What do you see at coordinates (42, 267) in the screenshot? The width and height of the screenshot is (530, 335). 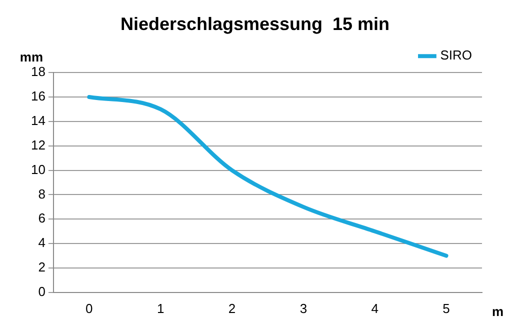 I see `y-tick-label: 2` at bounding box center [42, 267].